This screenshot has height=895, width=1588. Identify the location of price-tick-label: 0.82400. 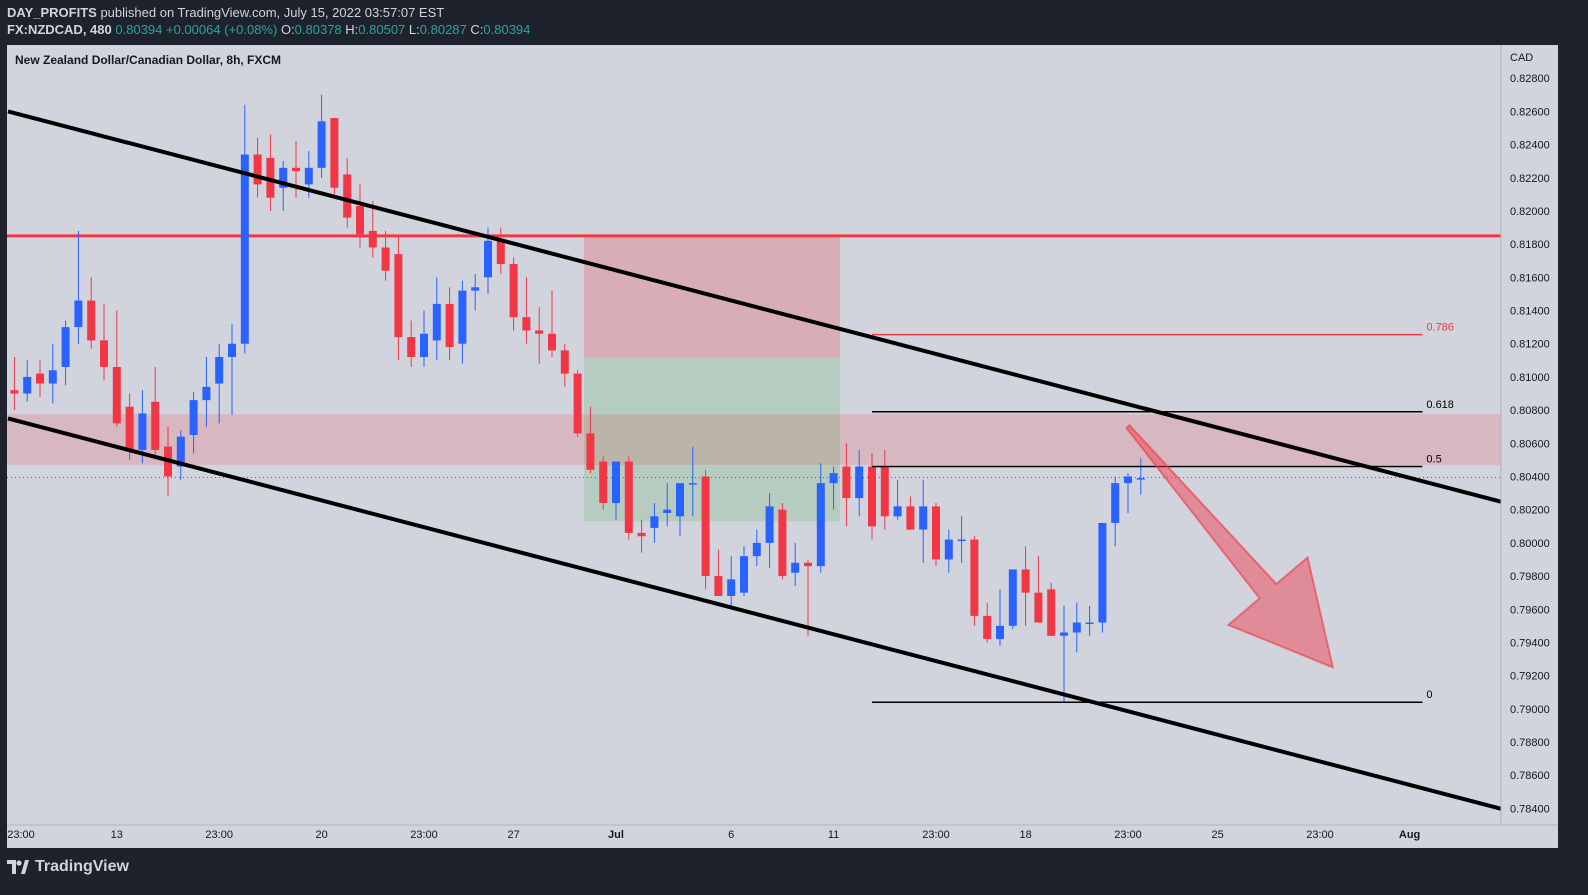
(1530, 146).